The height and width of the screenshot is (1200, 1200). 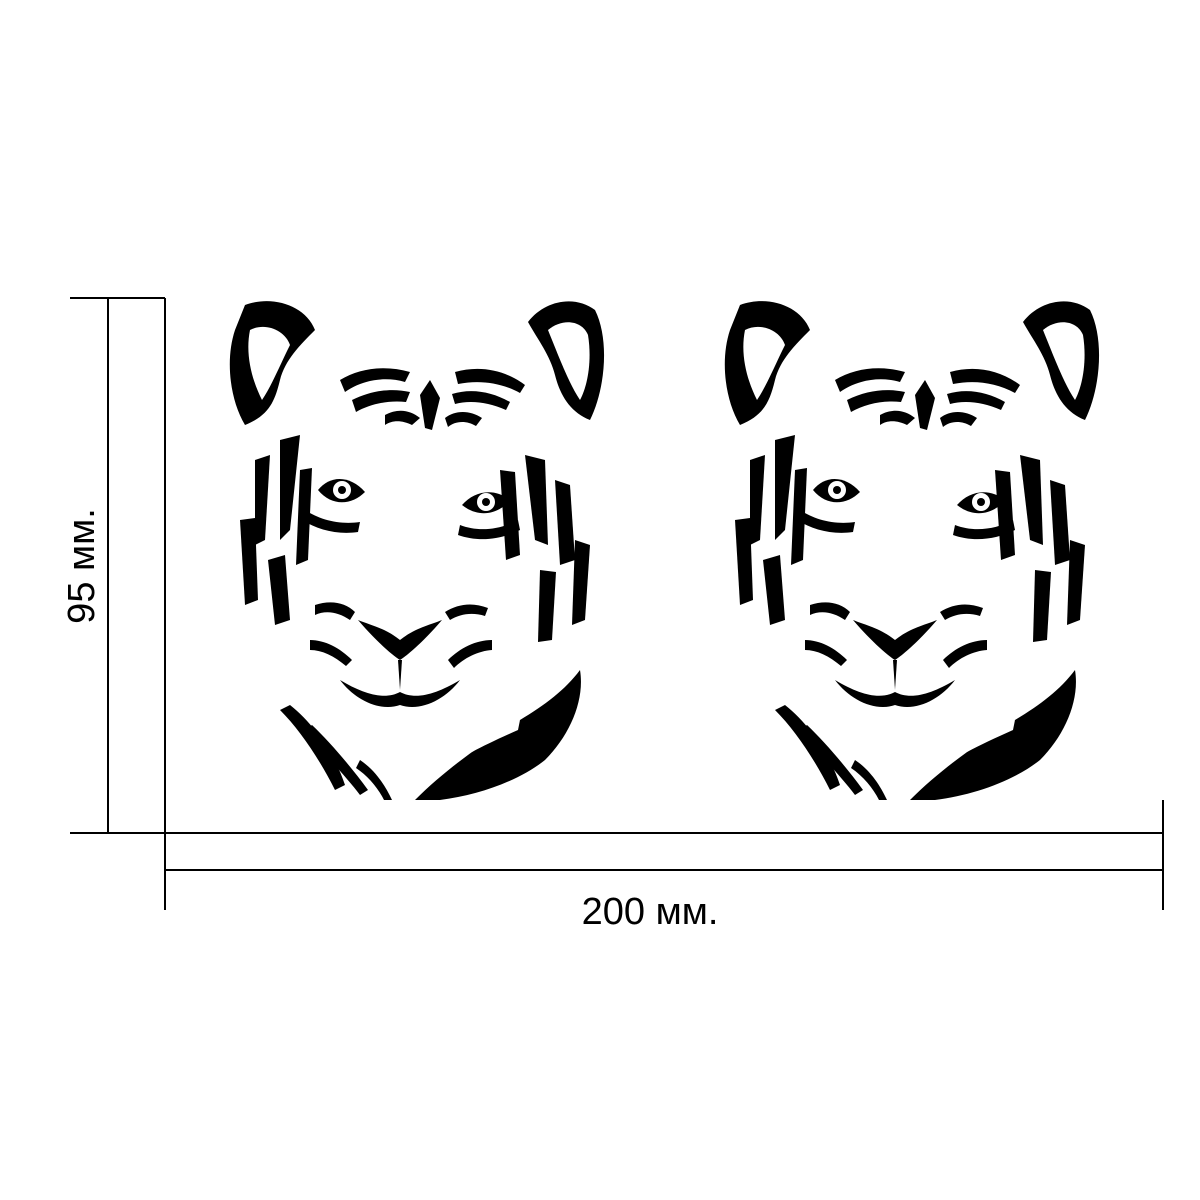 I want to click on height-dimension, so click(x=118, y=565).